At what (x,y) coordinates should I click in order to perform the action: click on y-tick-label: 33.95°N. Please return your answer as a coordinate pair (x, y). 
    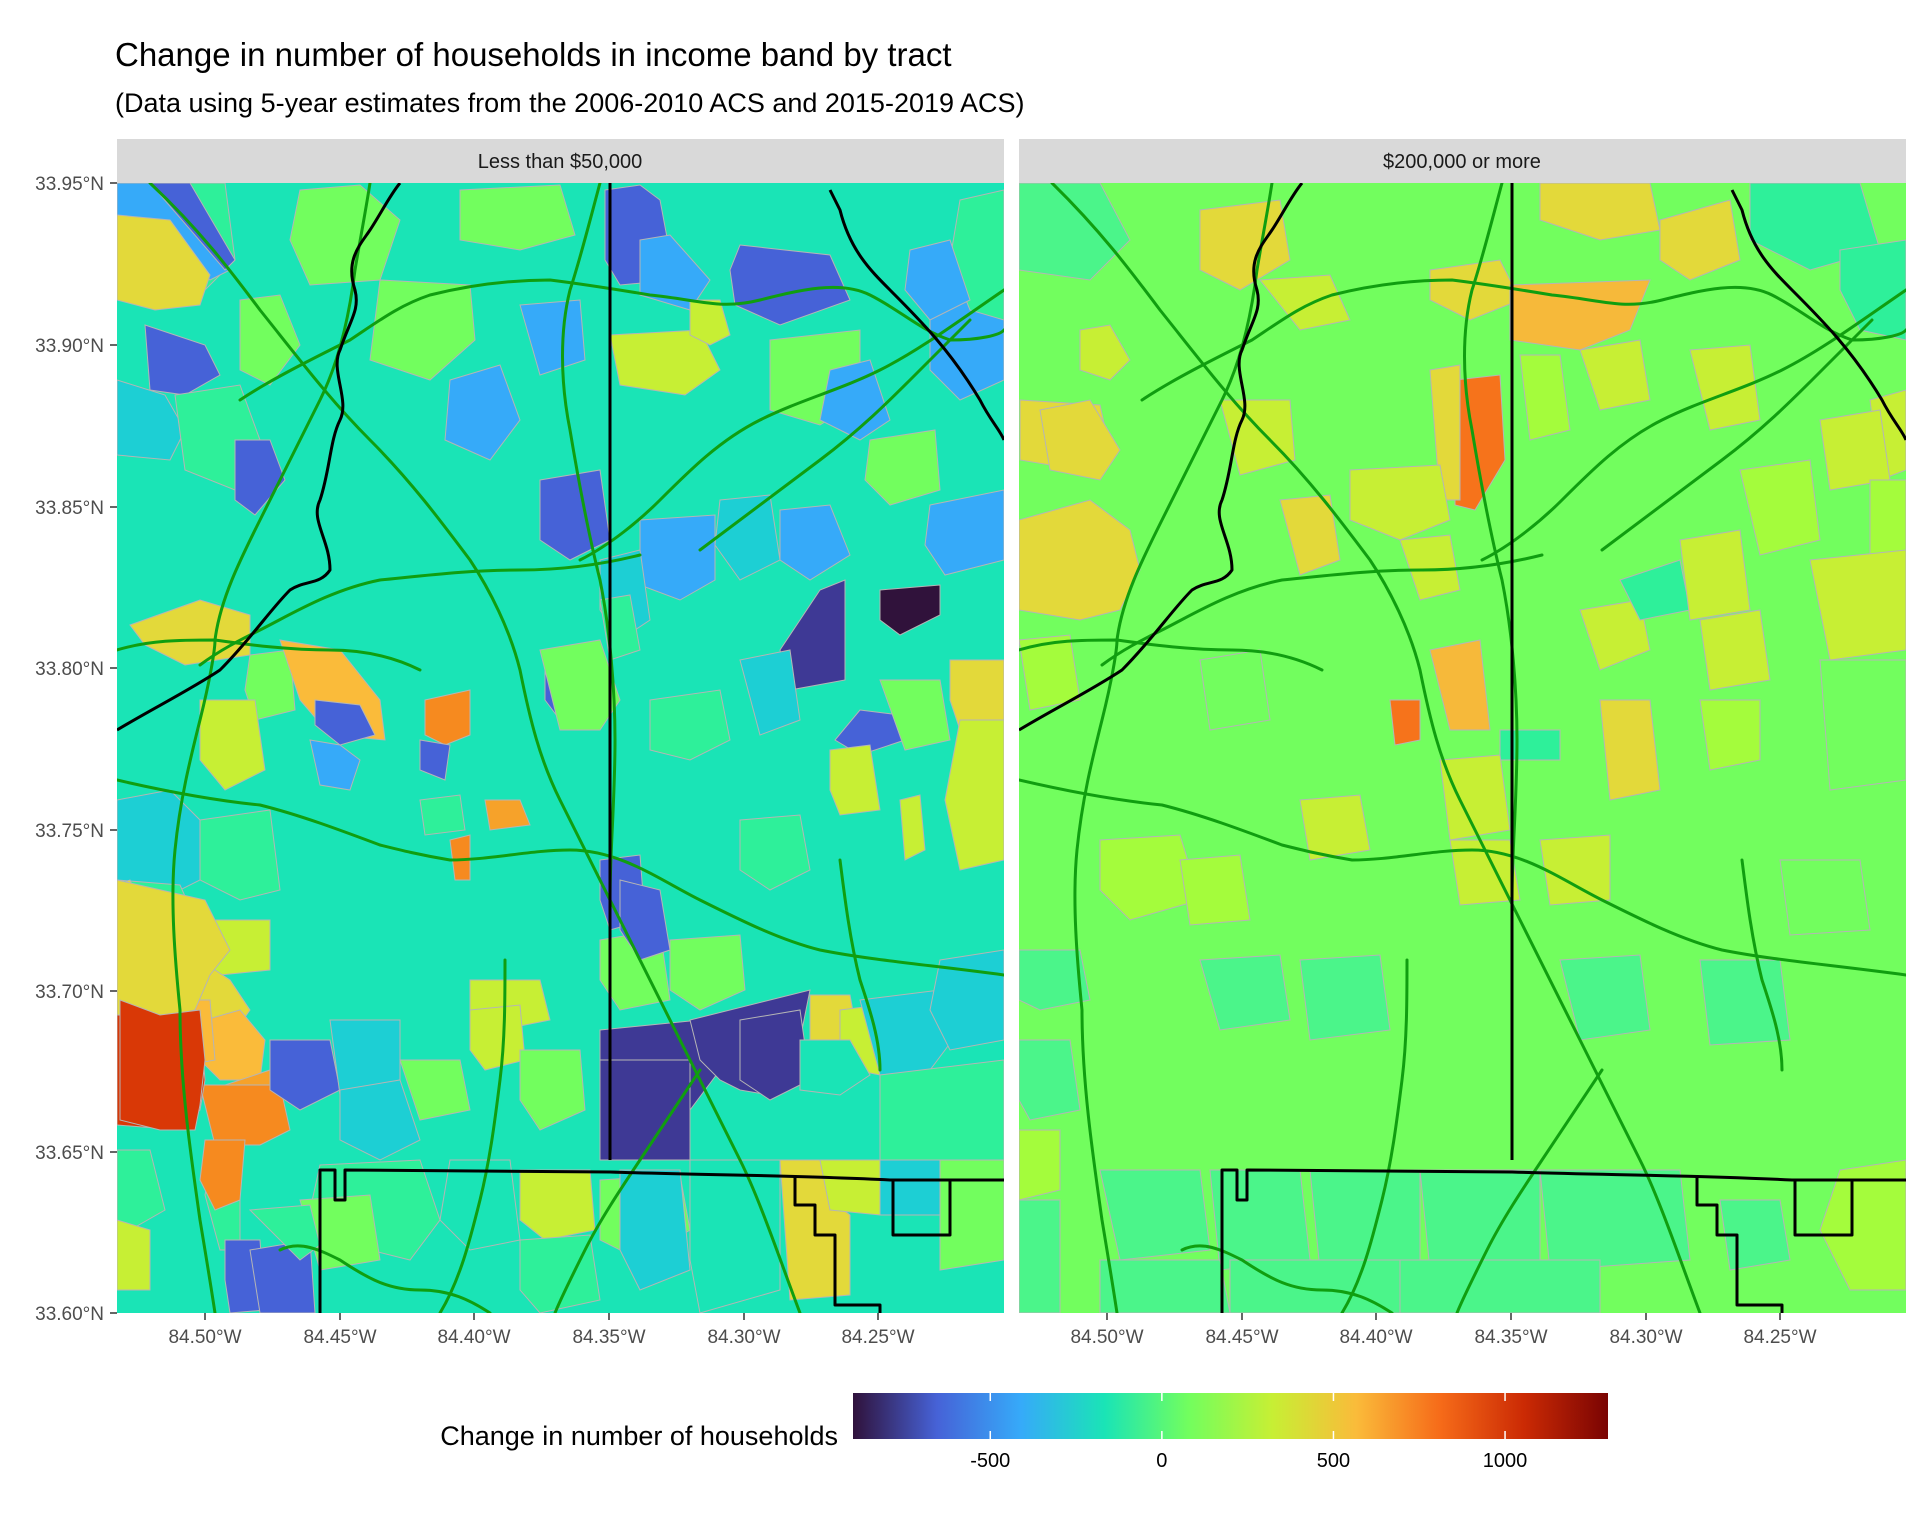
    Looking at the image, I should click on (69, 184).